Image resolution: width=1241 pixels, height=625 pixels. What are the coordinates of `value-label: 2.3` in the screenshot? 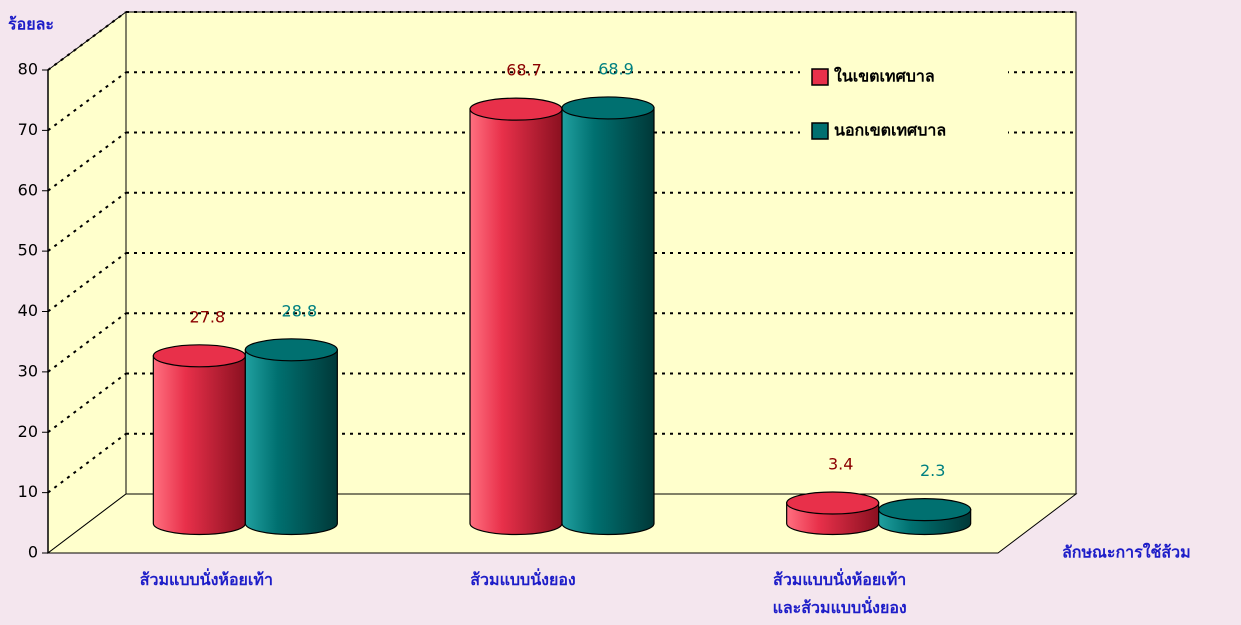 It's located at (932, 470).